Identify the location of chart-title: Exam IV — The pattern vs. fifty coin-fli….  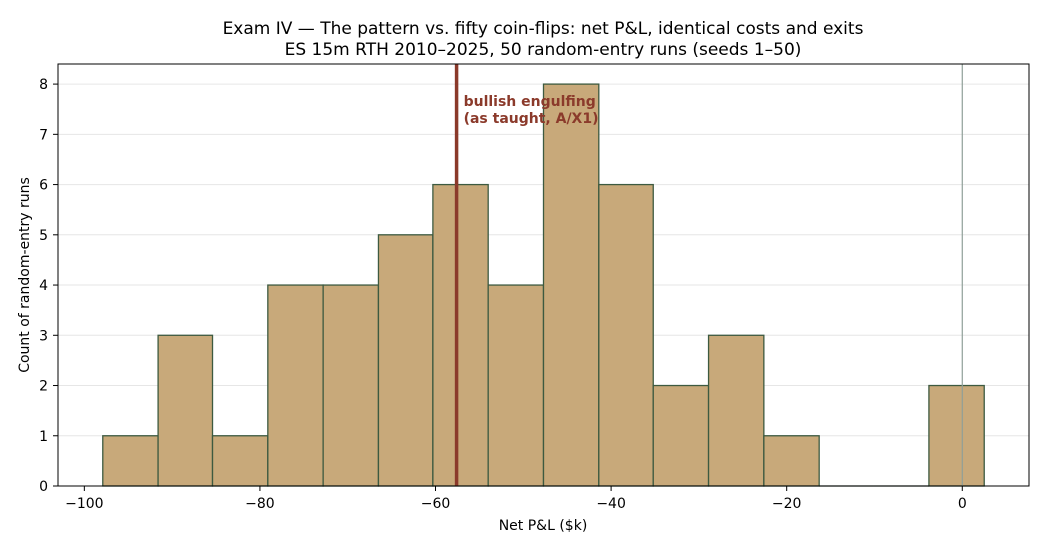
(543, 29).